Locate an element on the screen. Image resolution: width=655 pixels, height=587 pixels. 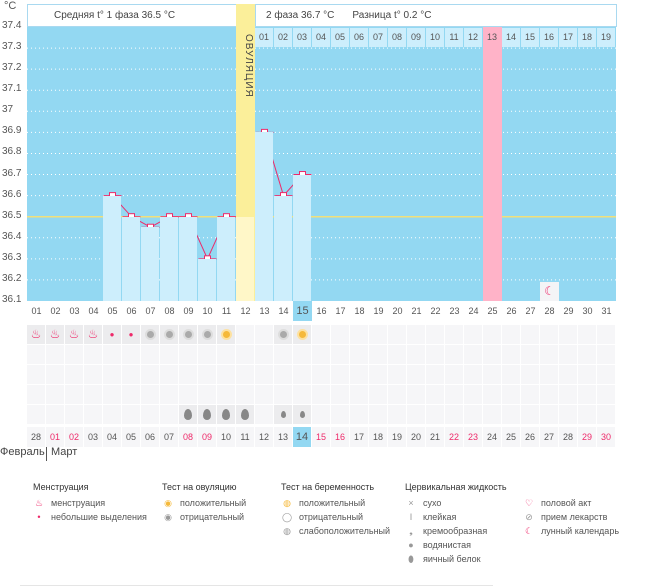
cycle-day-label: 29 is located at coordinates (568, 311).